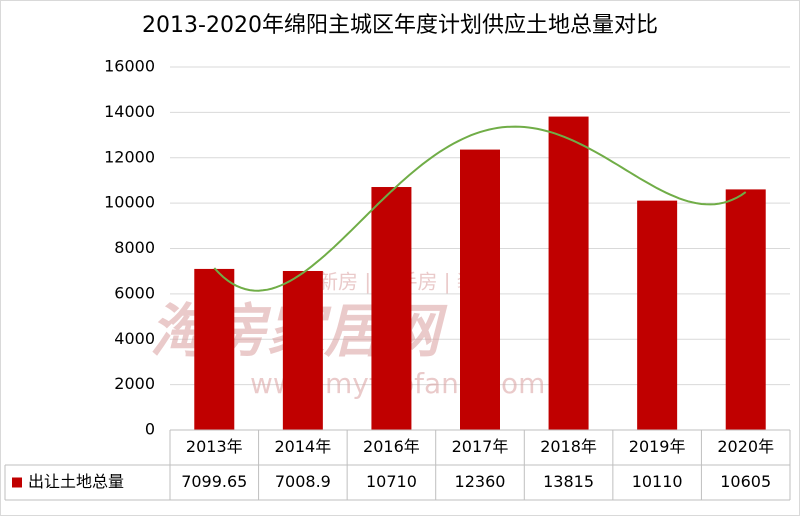  I want to click on y-tick-label: 6000, so click(134, 292).